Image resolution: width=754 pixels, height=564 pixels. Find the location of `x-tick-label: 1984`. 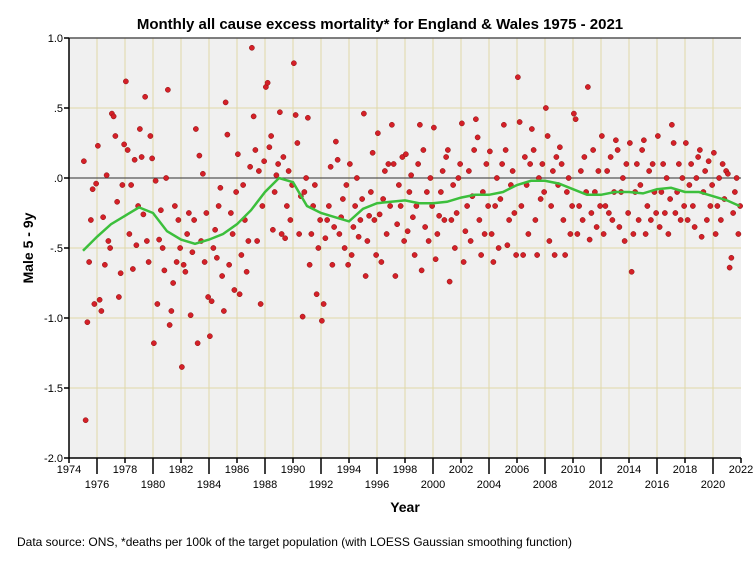

x-tick-label: 1984 is located at coordinates (209, 485).